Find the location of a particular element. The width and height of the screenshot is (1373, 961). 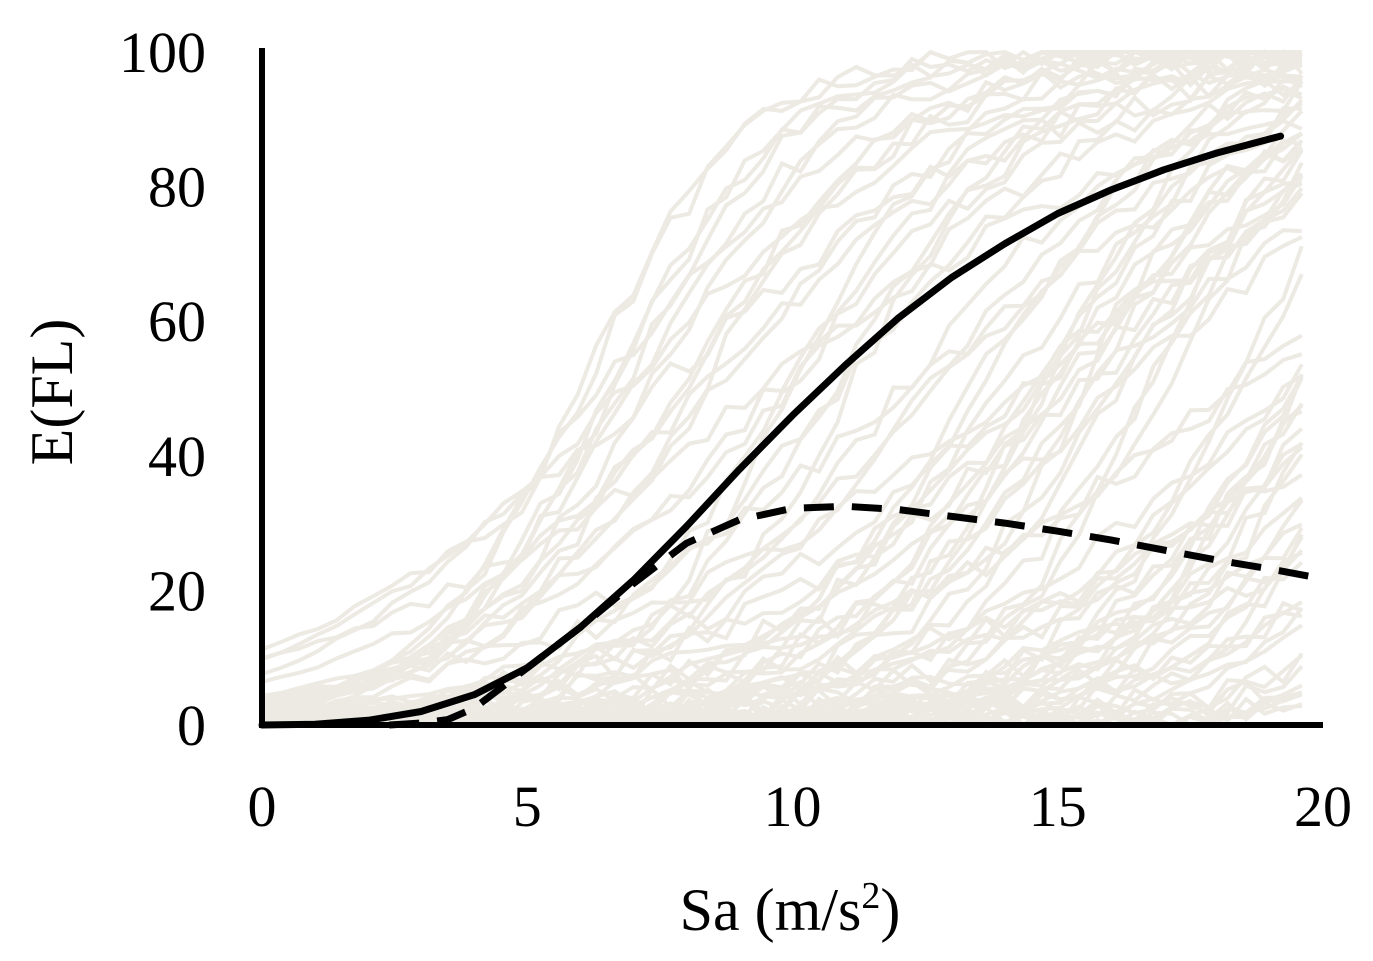

x-axis-title-superscript: 2 is located at coordinates (870, 896).